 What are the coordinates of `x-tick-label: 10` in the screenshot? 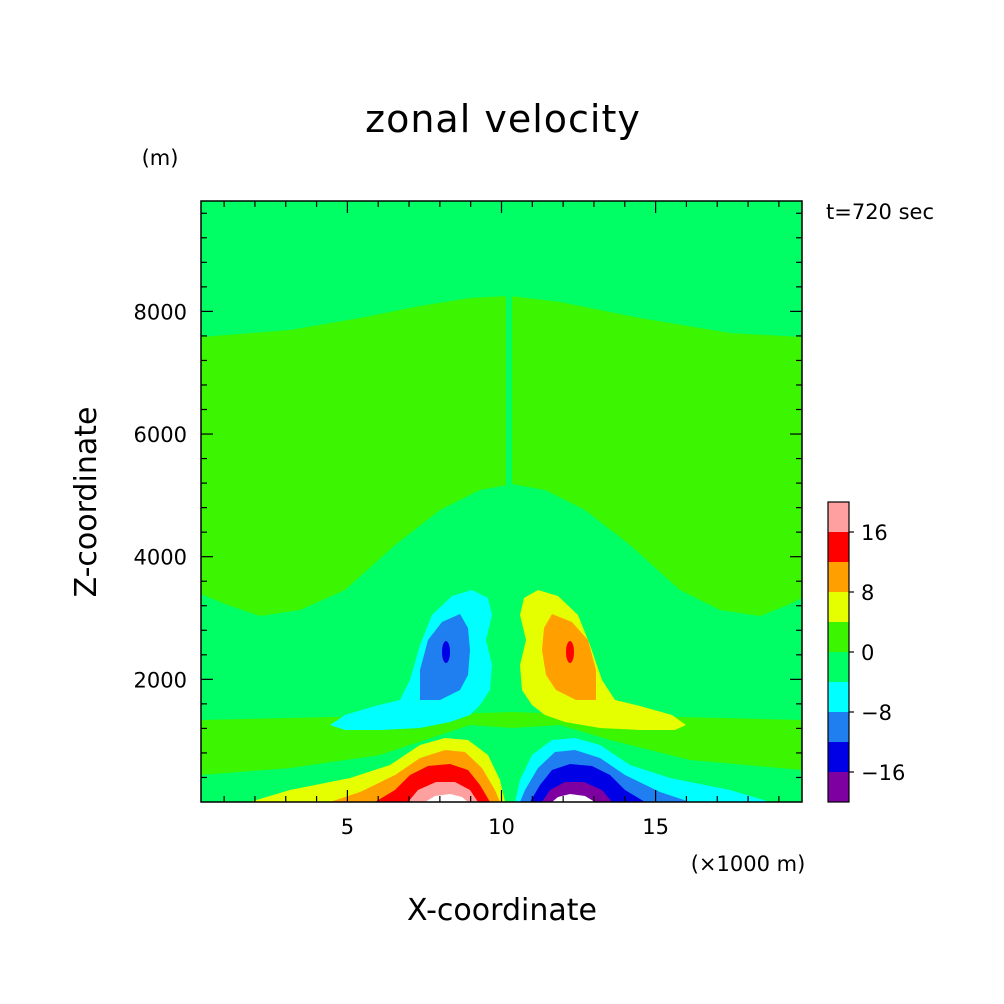 It's located at (501, 827).